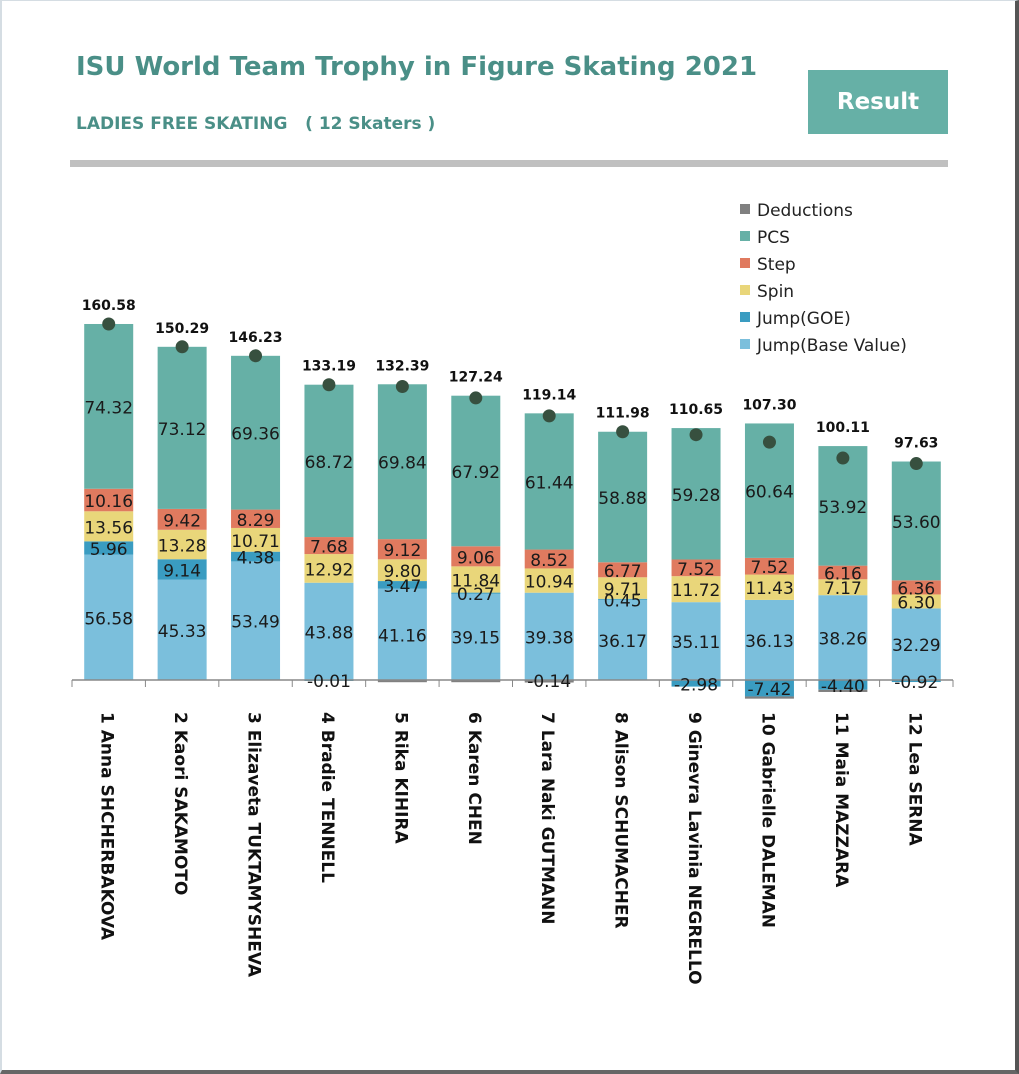 This screenshot has width=1019, height=1074. I want to click on category-label: 10 Gabrielle DALEMAN, so click(767, 820).